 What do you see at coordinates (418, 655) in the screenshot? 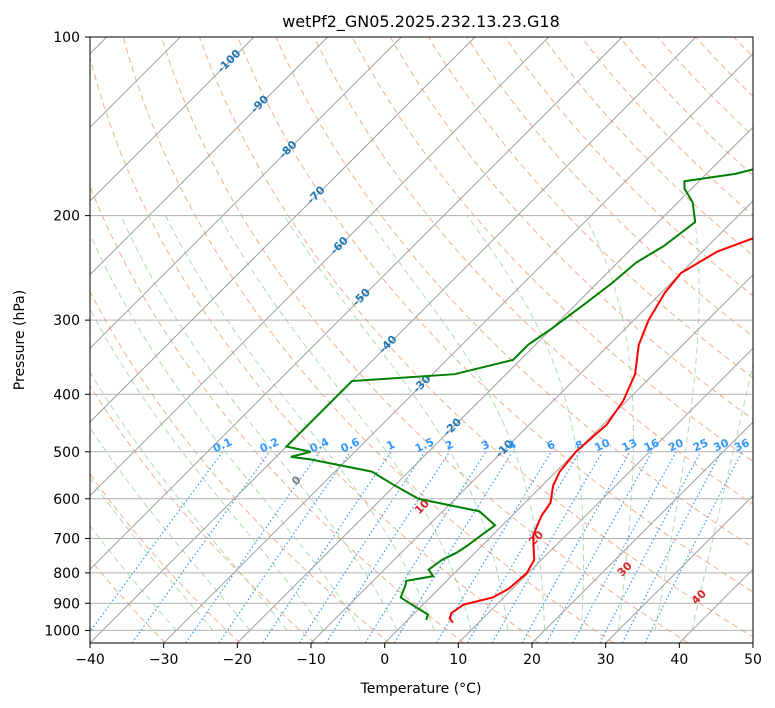
I see `x-axis: −40 −30 −20 −10 0 10 20 30 40 50` at bounding box center [418, 655].